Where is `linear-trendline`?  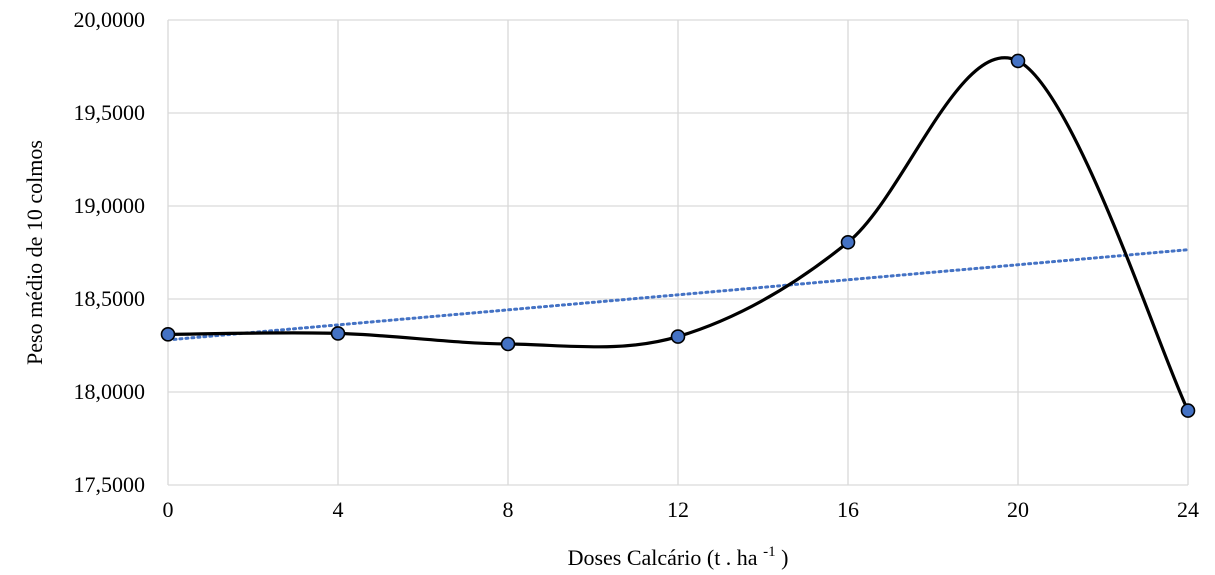
linear-trendline is located at coordinates (678, 295).